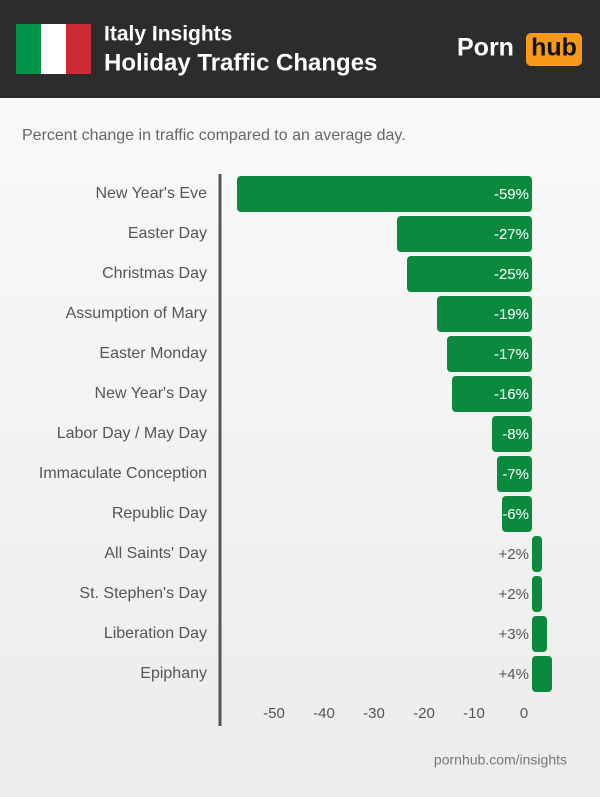 The image size is (600, 797). Describe the element at coordinates (424, 713) in the screenshot. I see `x-tick-label: -20` at that location.